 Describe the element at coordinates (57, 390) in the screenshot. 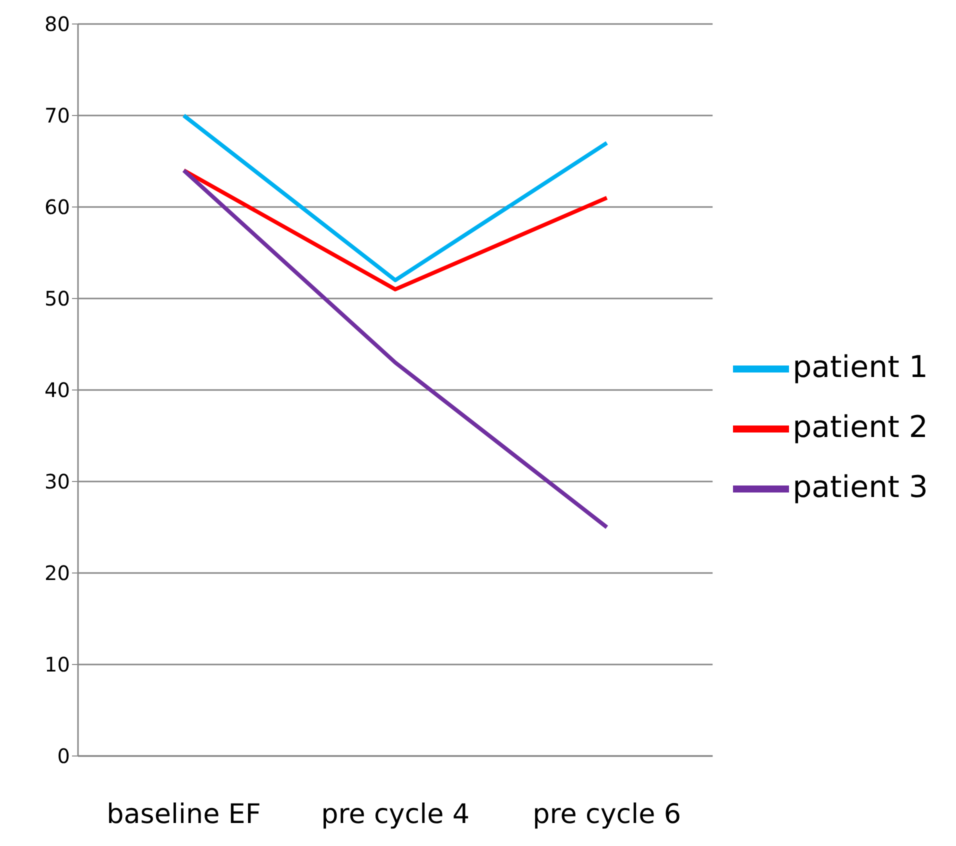

I see `y-tick-label: 40` at that location.